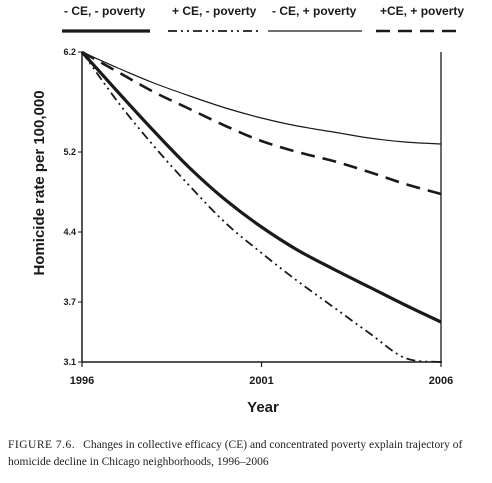 This screenshot has height=483, width=492. Describe the element at coordinates (72, 207) in the screenshot. I see `y-ticks: 6.2 5.2 4.4 3.7 3.1` at that location.